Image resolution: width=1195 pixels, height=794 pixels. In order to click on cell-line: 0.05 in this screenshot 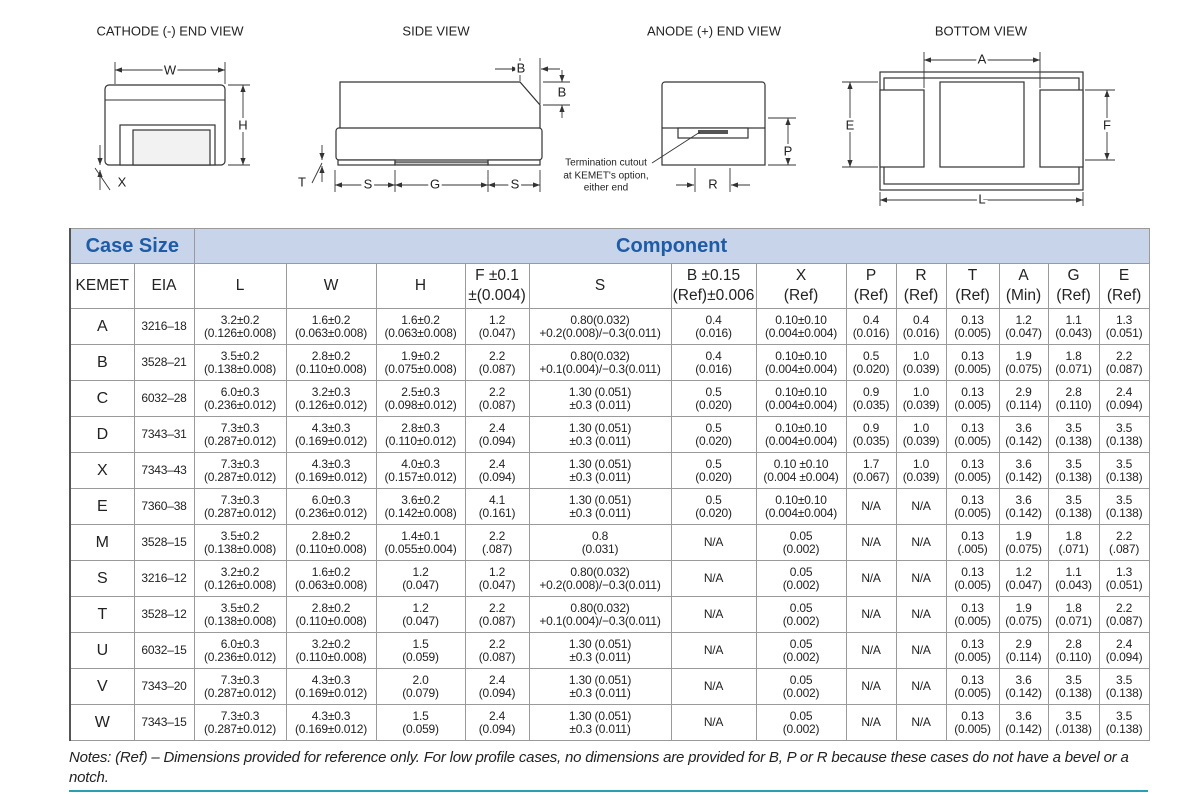, I will do `click(801, 571)`.